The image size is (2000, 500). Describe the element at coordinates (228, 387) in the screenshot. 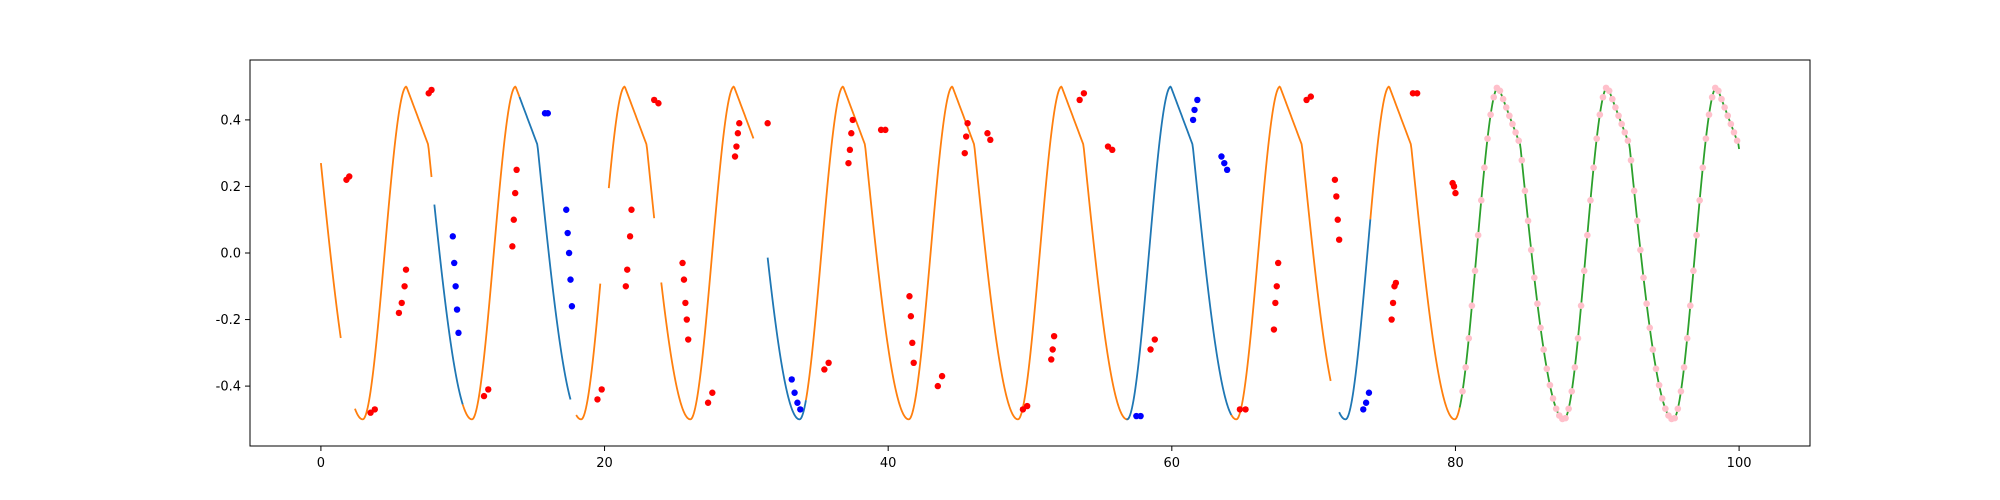

I see `y-tick-label: -0.4` at that location.